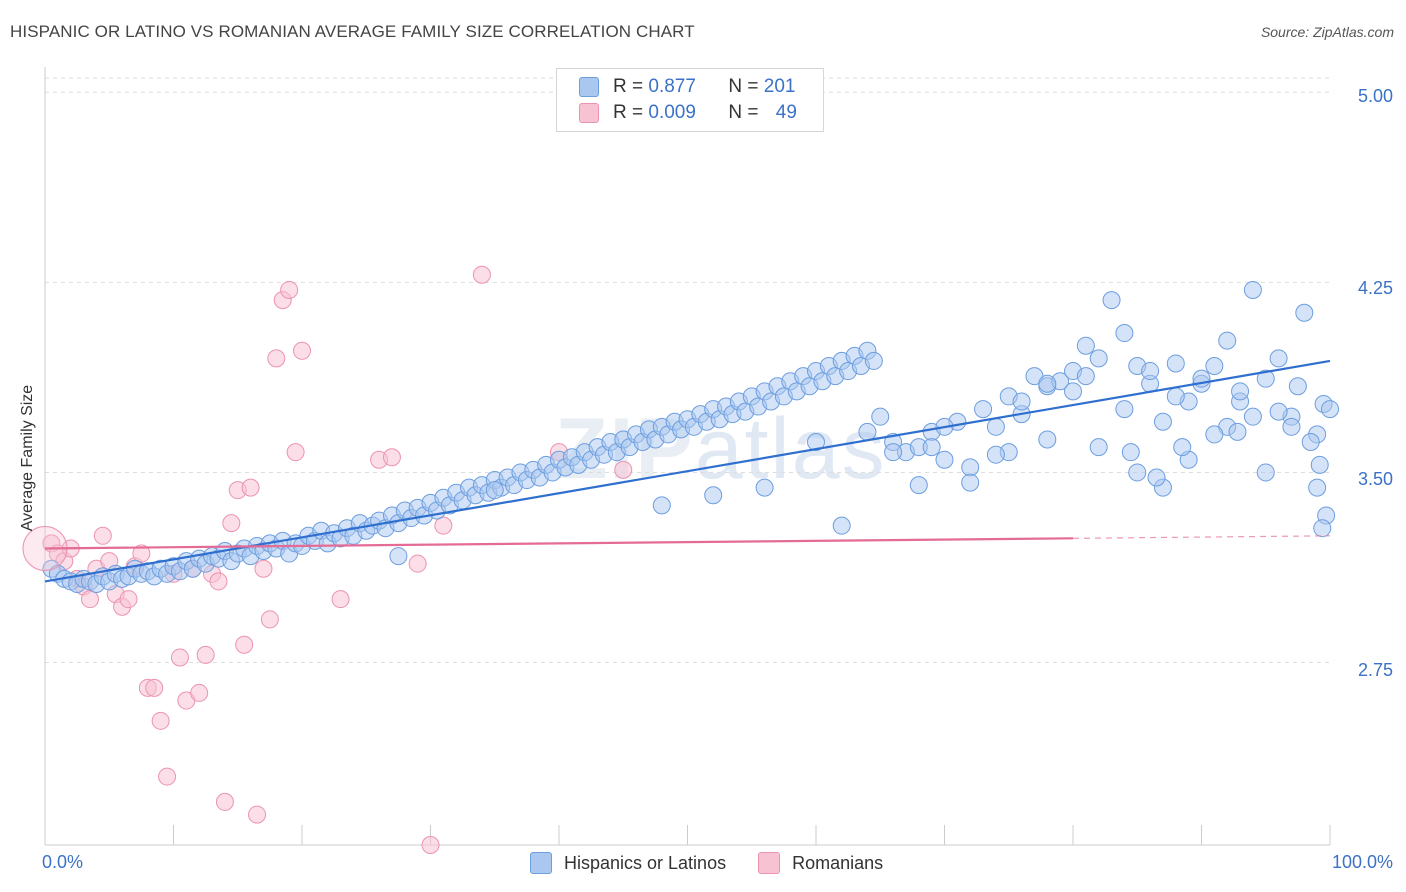 The image size is (1406, 892). What do you see at coordinates (63, 862) in the screenshot?
I see `x-tick-min: 0.0%` at bounding box center [63, 862].